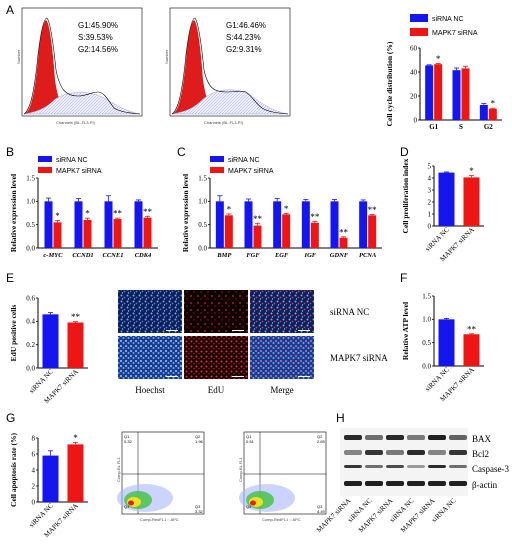  Describe the element at coordinates (128, 441) in the screenshot. I see `quad-v1: 0.32` at that location.